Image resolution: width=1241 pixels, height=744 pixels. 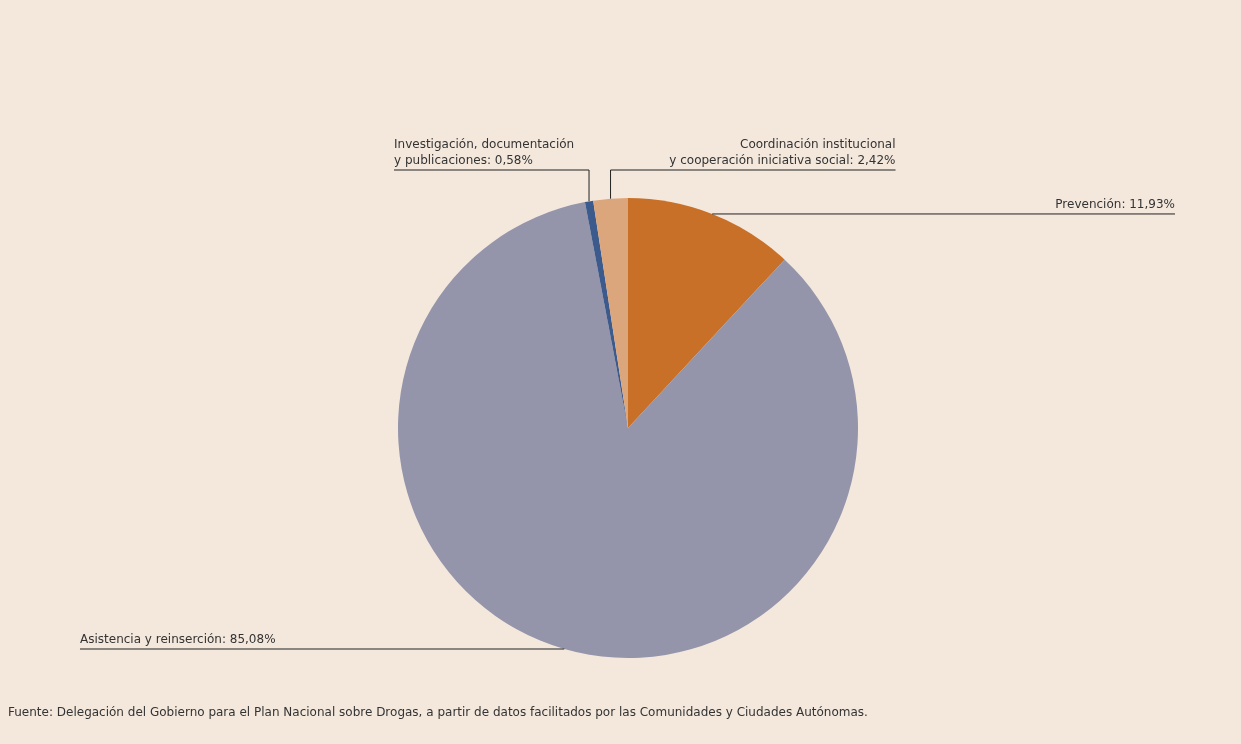 What do you see at coordinates (438, 712) in the screenshot?
I see `source-note: Fuente: Delegación del Gobierno para el Plan Nacional sobre Drogas, a partir de datos facilitados por las Comunidades y Ciudades Autónomas.` at bounding box center [438, 712].